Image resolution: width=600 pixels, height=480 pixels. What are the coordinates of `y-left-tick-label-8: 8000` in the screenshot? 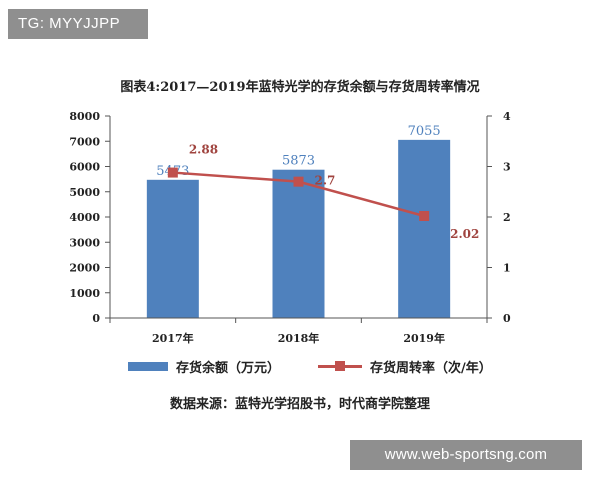 It's located at (84, 116).